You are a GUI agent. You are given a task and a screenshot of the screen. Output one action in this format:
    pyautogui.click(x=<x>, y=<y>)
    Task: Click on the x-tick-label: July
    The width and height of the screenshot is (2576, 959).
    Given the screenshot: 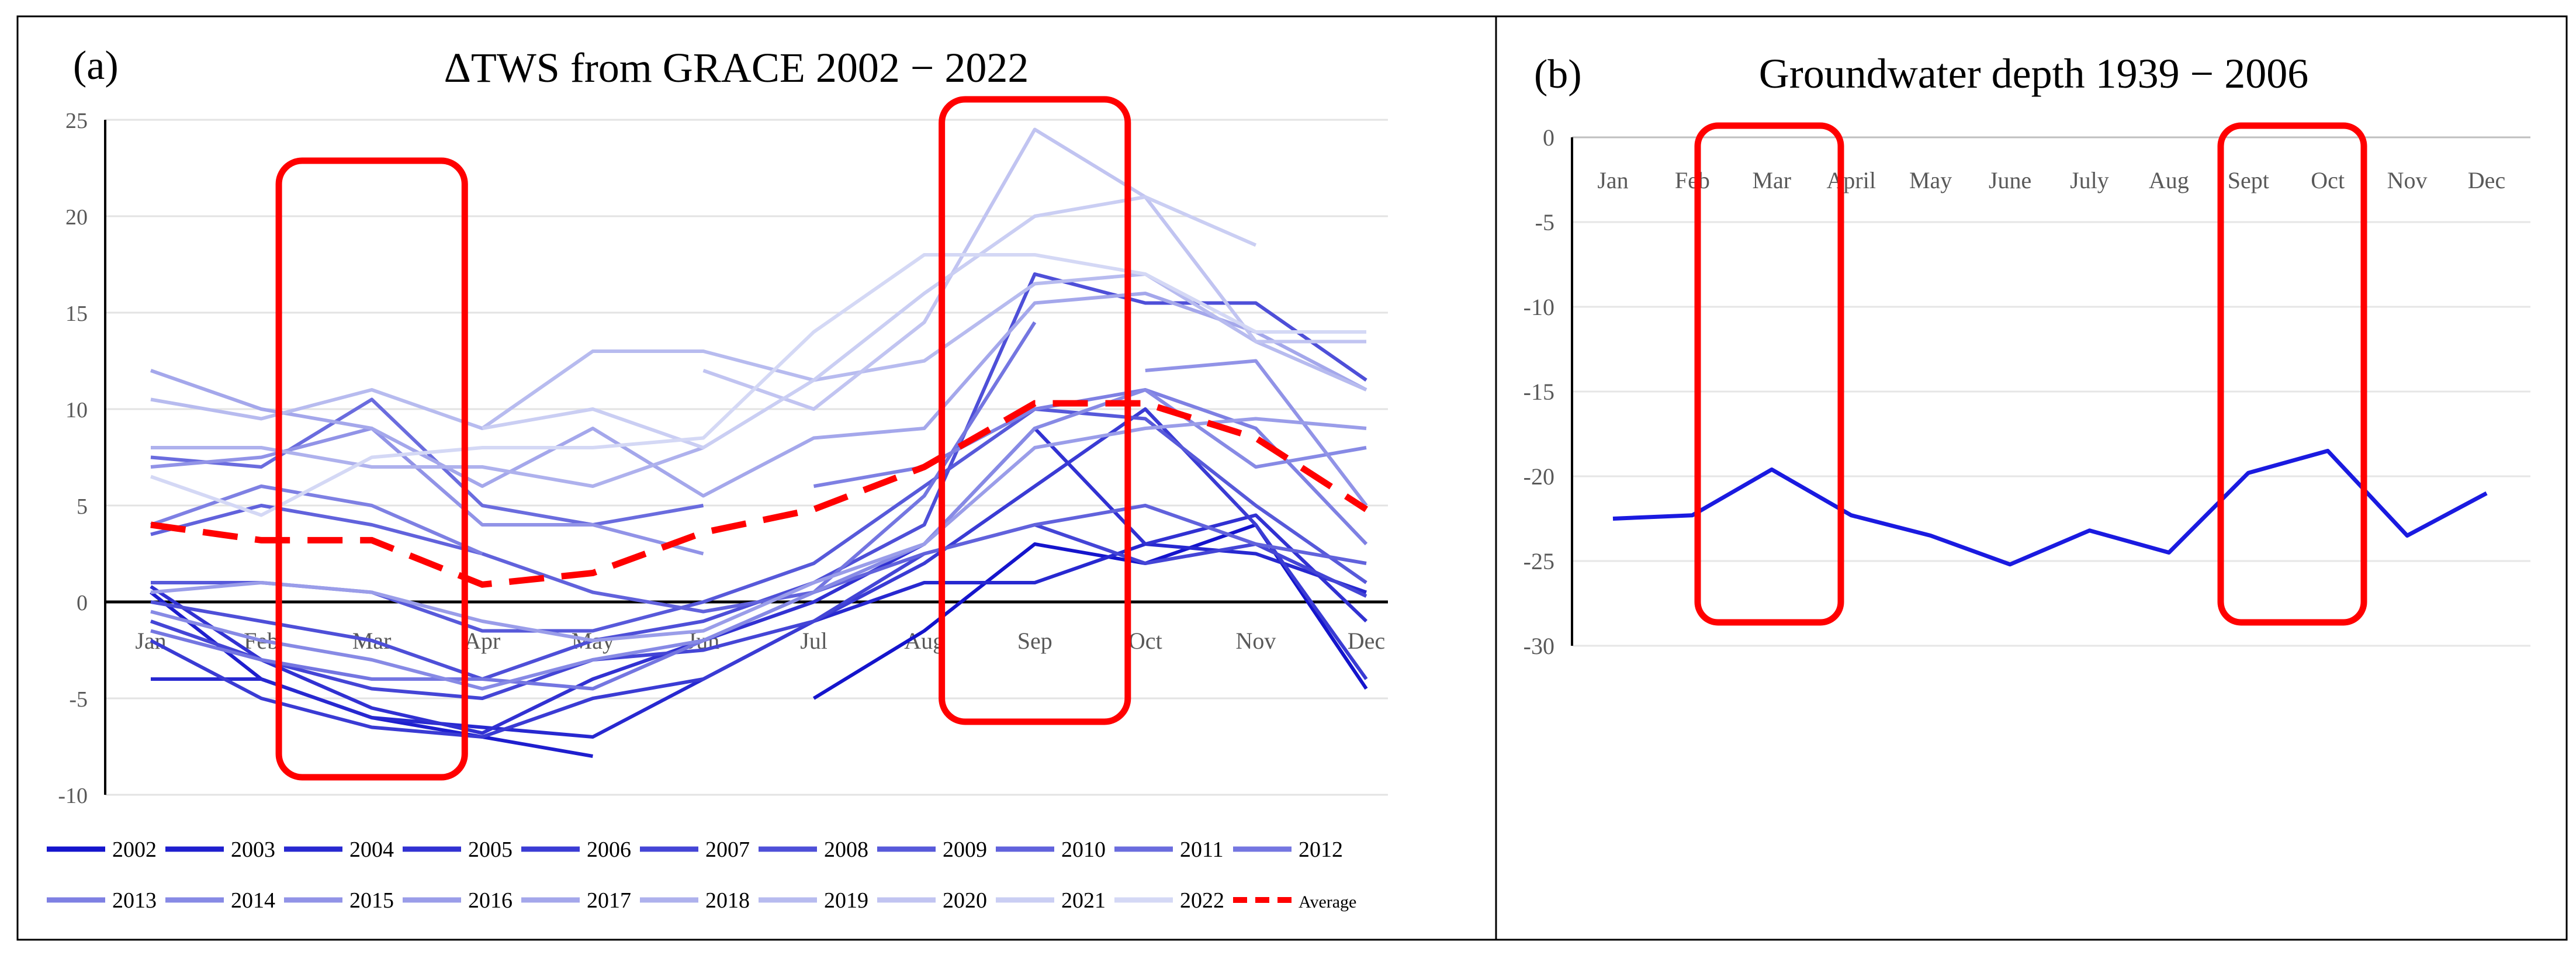 What is the action you would take?
    pyautogui.click(x=2090, y=180)
    